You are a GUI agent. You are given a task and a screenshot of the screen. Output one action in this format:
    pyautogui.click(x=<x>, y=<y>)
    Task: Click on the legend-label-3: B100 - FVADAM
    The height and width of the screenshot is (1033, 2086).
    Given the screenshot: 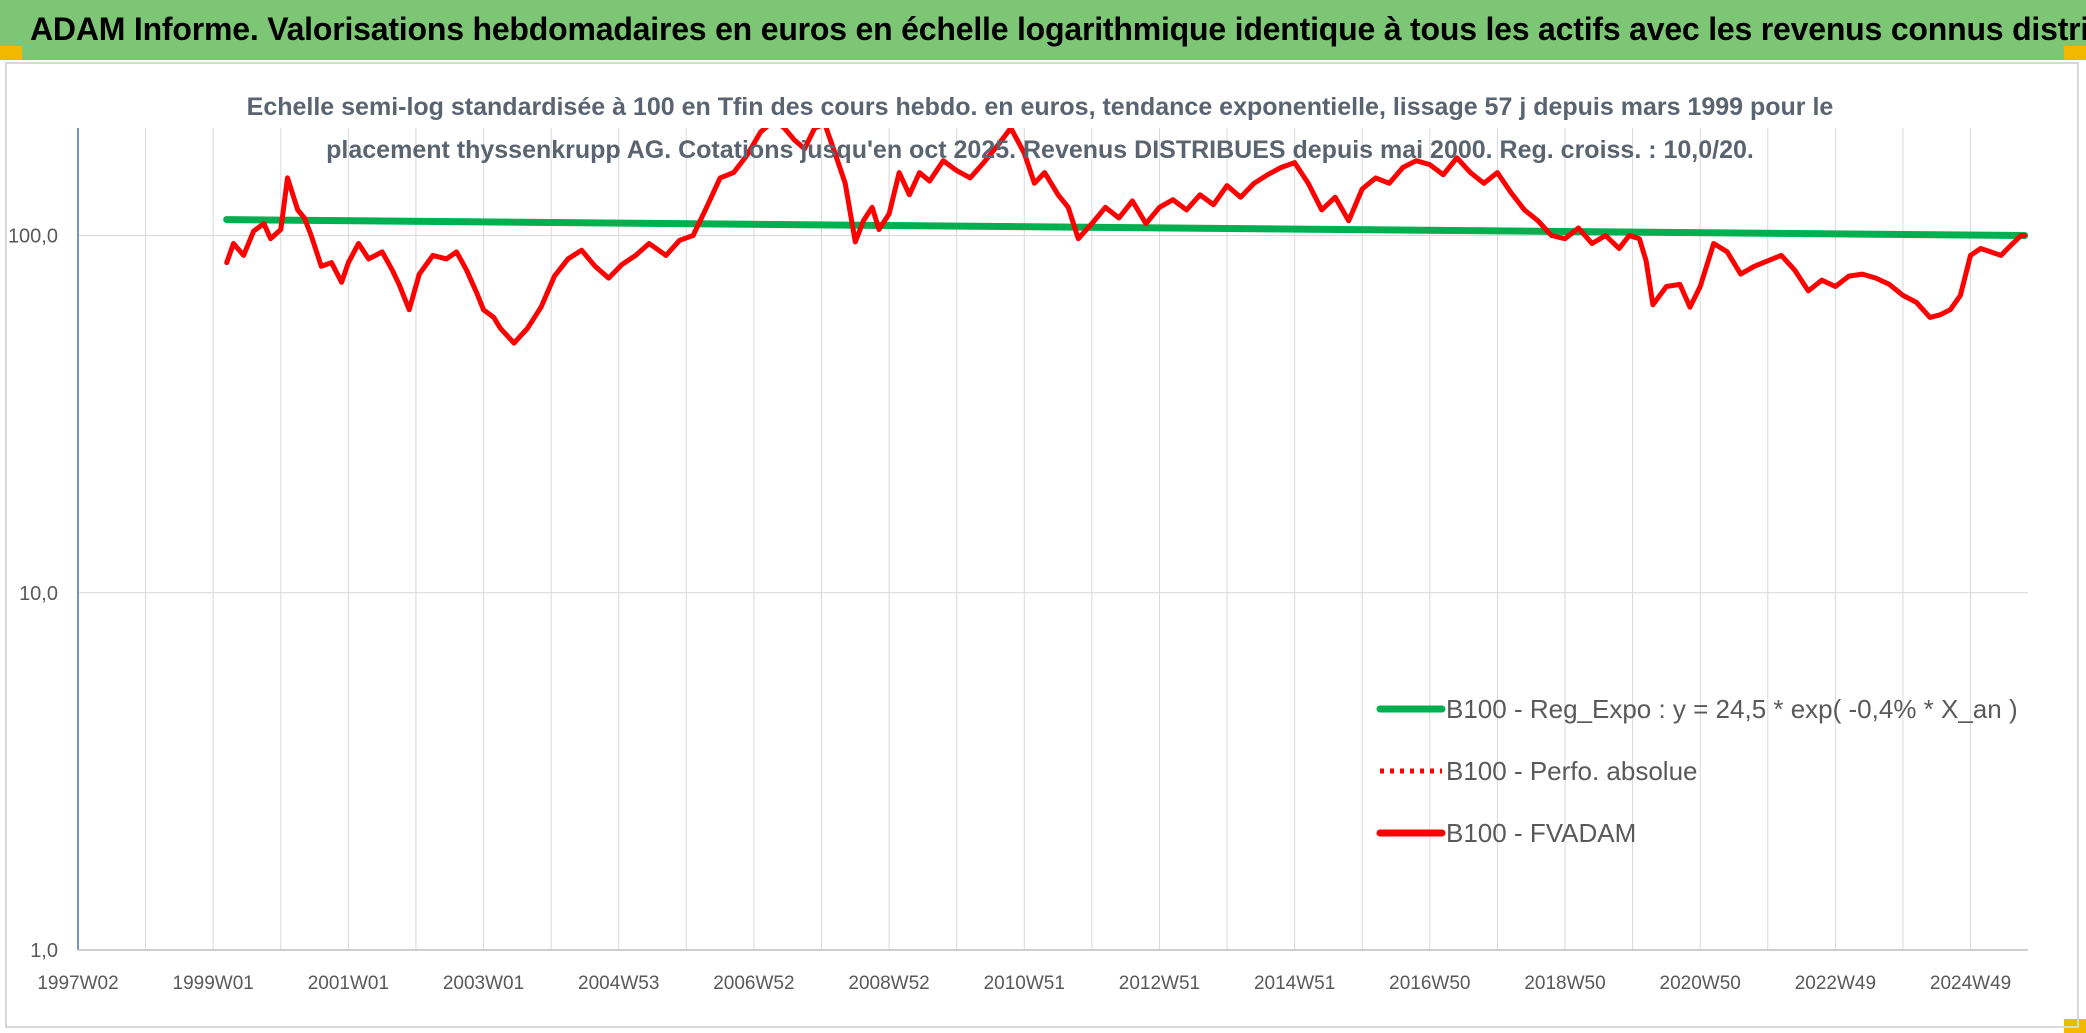 What is the action you would take?
    pyautogui.click(x=1541, y=833)
    